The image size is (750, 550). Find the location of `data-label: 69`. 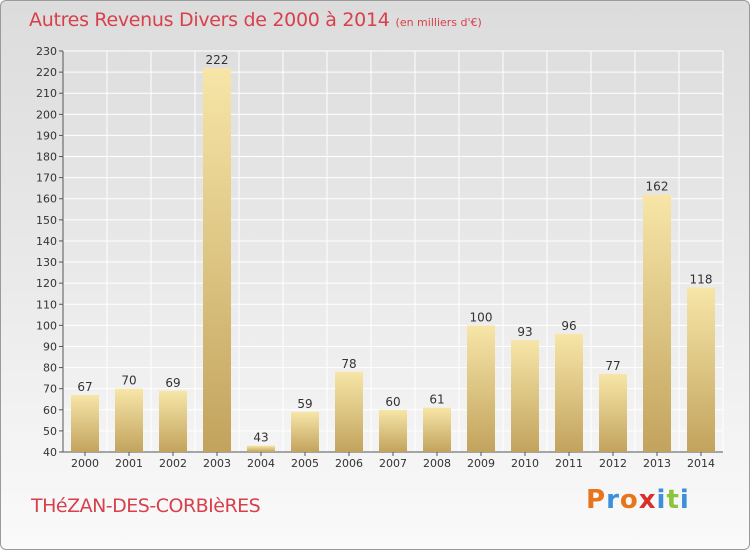

data-label: 69 is located at coordinates (172, 383).